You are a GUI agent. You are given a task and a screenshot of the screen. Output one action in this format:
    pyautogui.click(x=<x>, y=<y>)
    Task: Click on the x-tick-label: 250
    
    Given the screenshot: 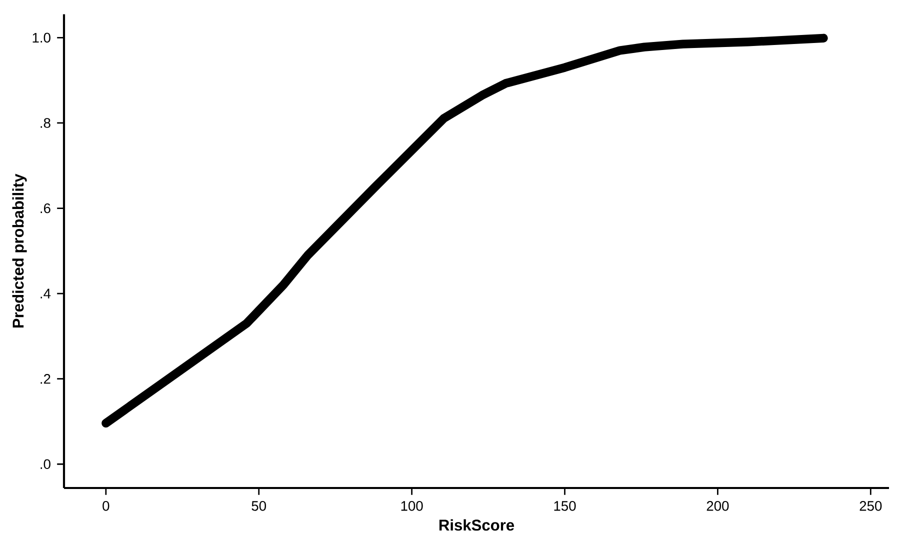 What is the action you would take?
    pyautogui.click(x=871, y=506)
    